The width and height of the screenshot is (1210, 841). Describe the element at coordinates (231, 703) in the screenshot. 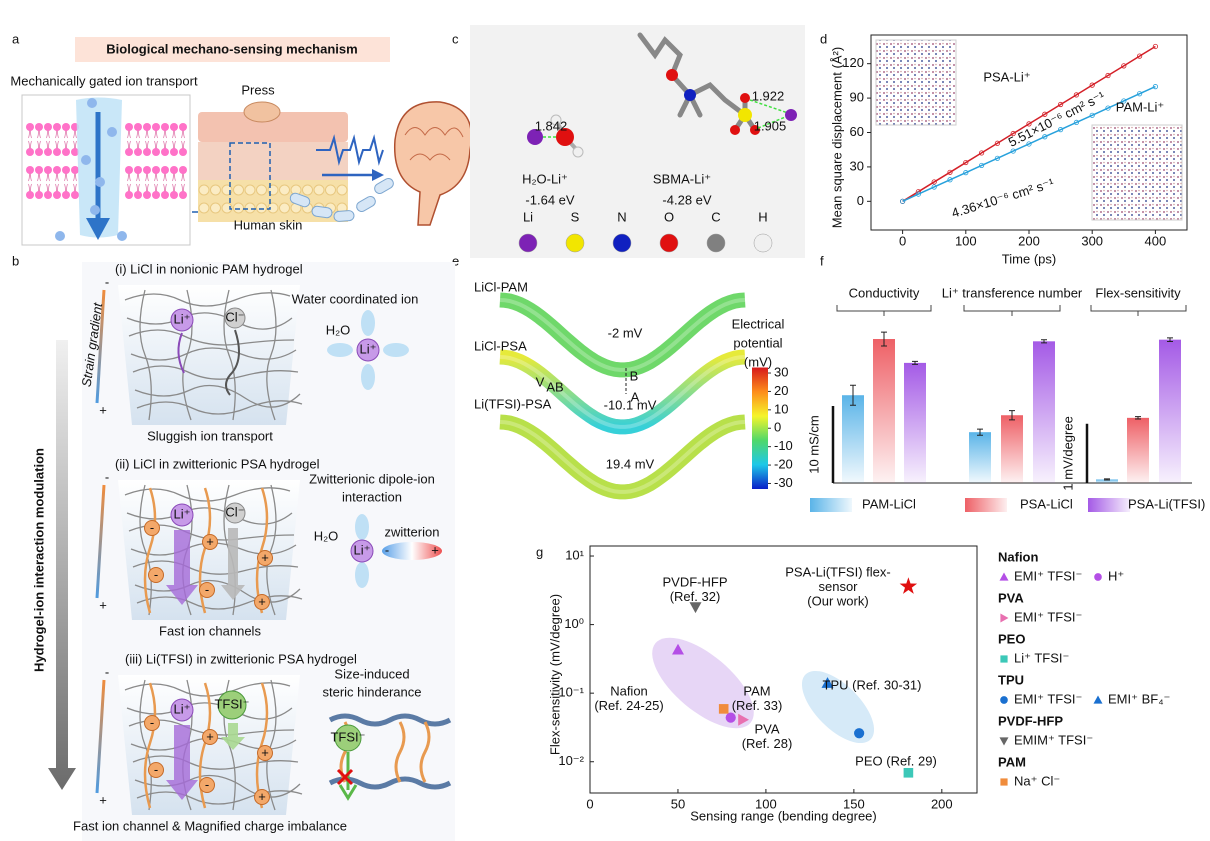

I see `tfsi-ion-label: TFSI⁻` at that location.